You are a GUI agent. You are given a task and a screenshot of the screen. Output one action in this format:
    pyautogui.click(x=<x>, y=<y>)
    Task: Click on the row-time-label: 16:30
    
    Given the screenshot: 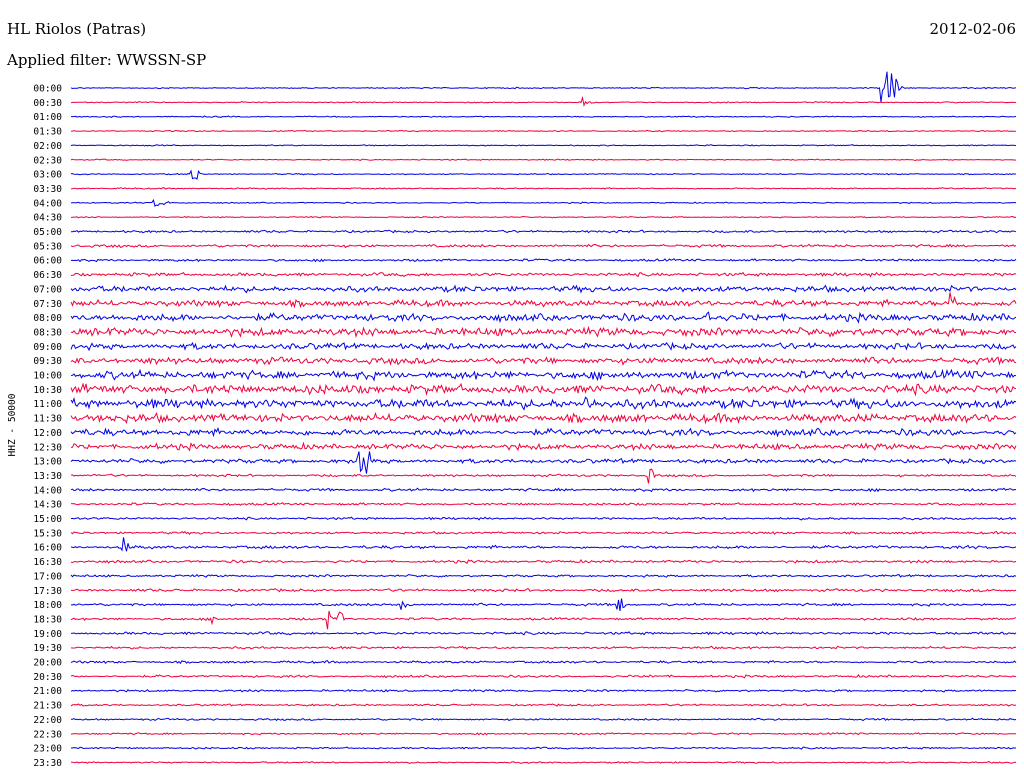 What is the action you would take?
    pyautogui.click(x=47, y=562)
    